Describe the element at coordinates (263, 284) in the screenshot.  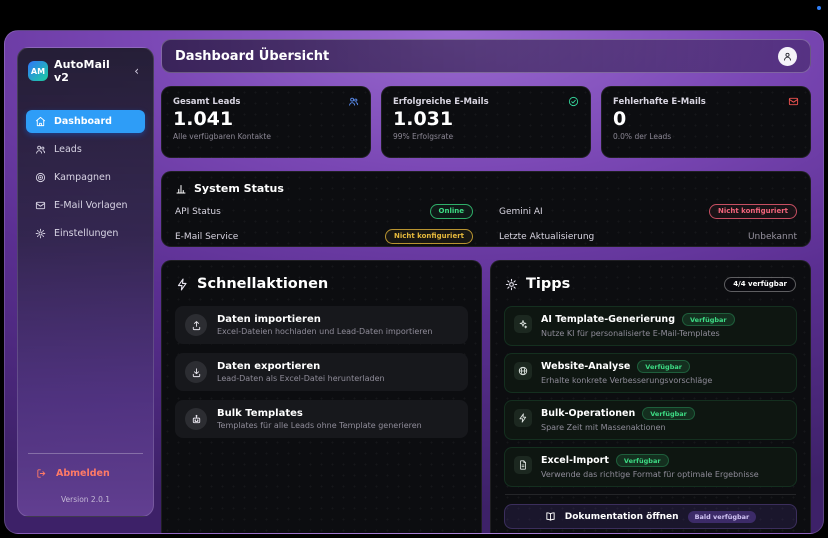
I see `quick-actions-title: Schnellaktionen` at that location.